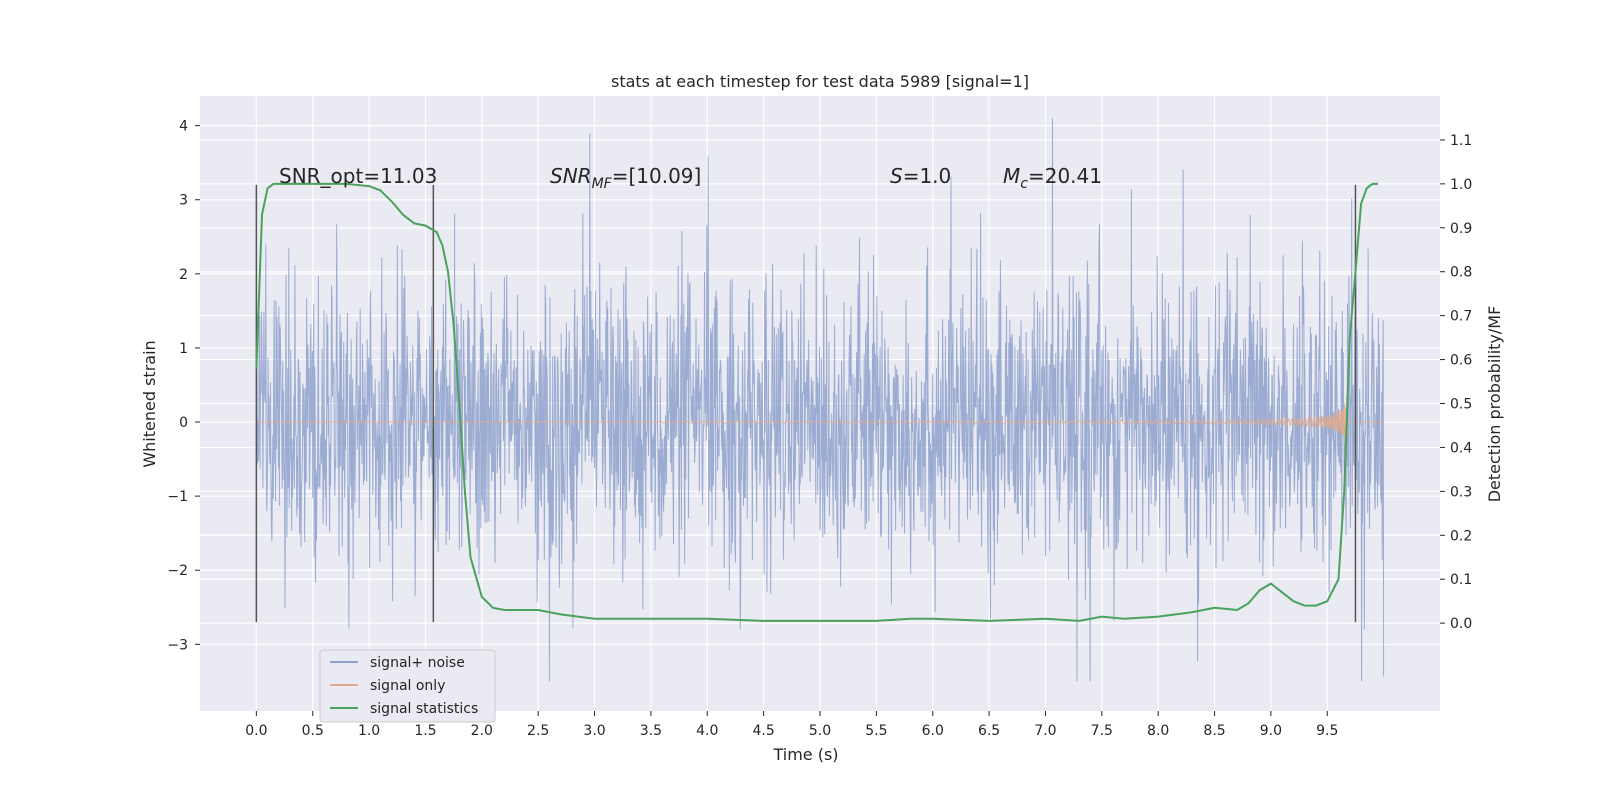  What do you see at coordinates (1214, 731) in the screenshot?
I see `x-tick-label: 8.5` at bounding box center [1214, 731].